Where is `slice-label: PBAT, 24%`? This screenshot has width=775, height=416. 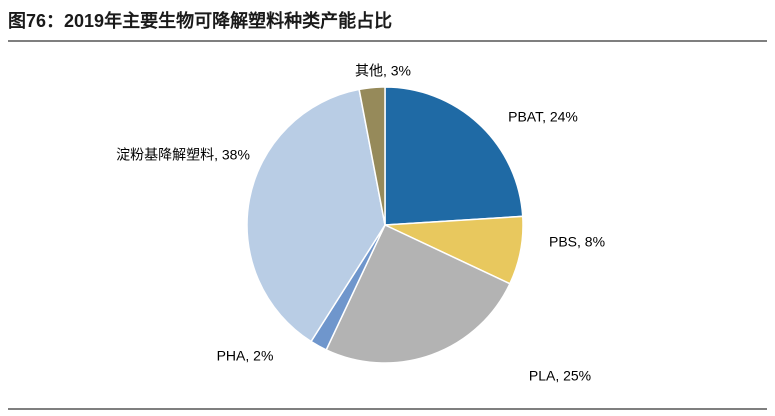
slice-label: PBAT, 24% is located at coordinates (543, 117).